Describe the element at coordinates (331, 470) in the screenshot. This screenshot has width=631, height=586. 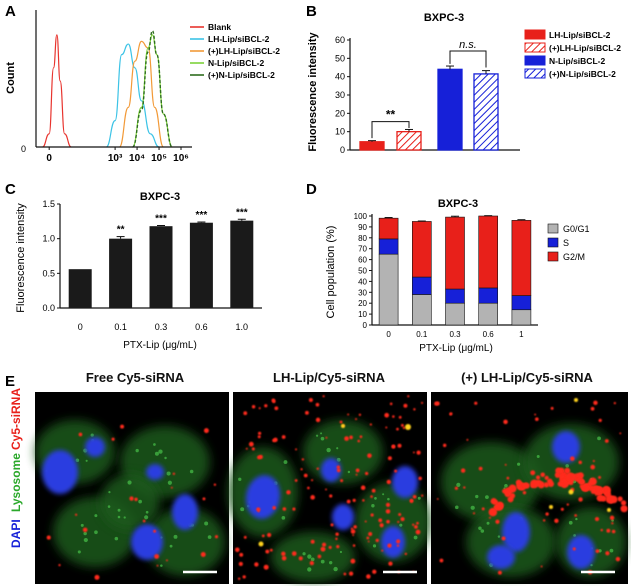
I see `nucleus` at that location.